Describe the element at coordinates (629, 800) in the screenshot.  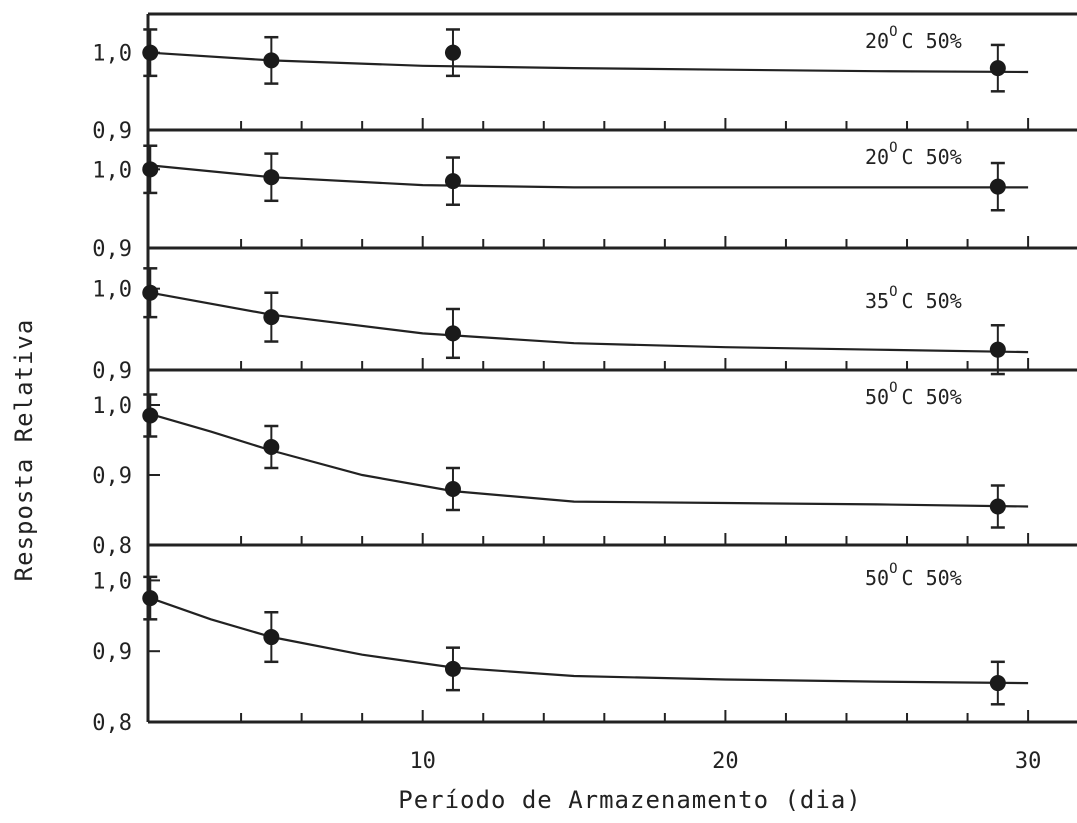
I see `x-axis-title: Período de Armazenamento (dia)` at that location.